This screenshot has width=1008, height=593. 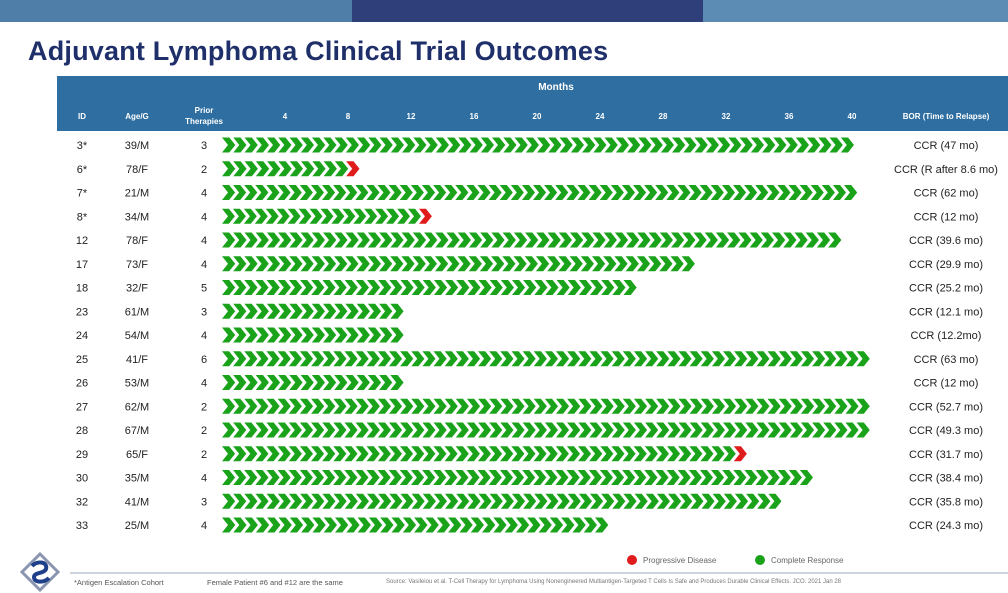 What do you see at coordinates (137, 455) in the screenshot?
I see `row-age-gender: 65/F` at bounding box center [137, 455].